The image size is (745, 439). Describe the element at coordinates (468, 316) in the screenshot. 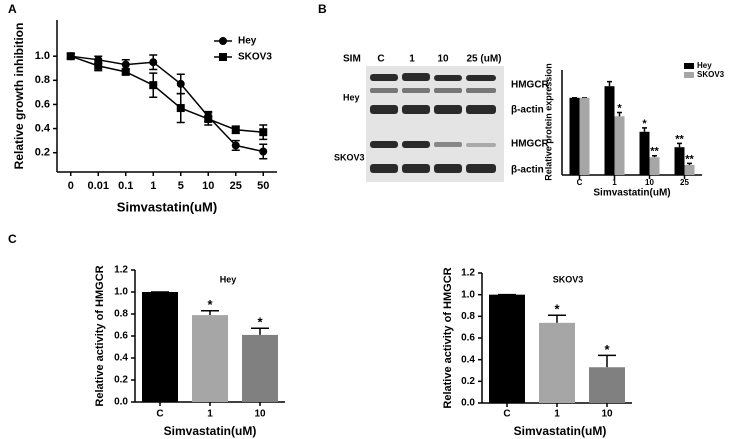

I see `y-tick-label: 0.8` at that location.